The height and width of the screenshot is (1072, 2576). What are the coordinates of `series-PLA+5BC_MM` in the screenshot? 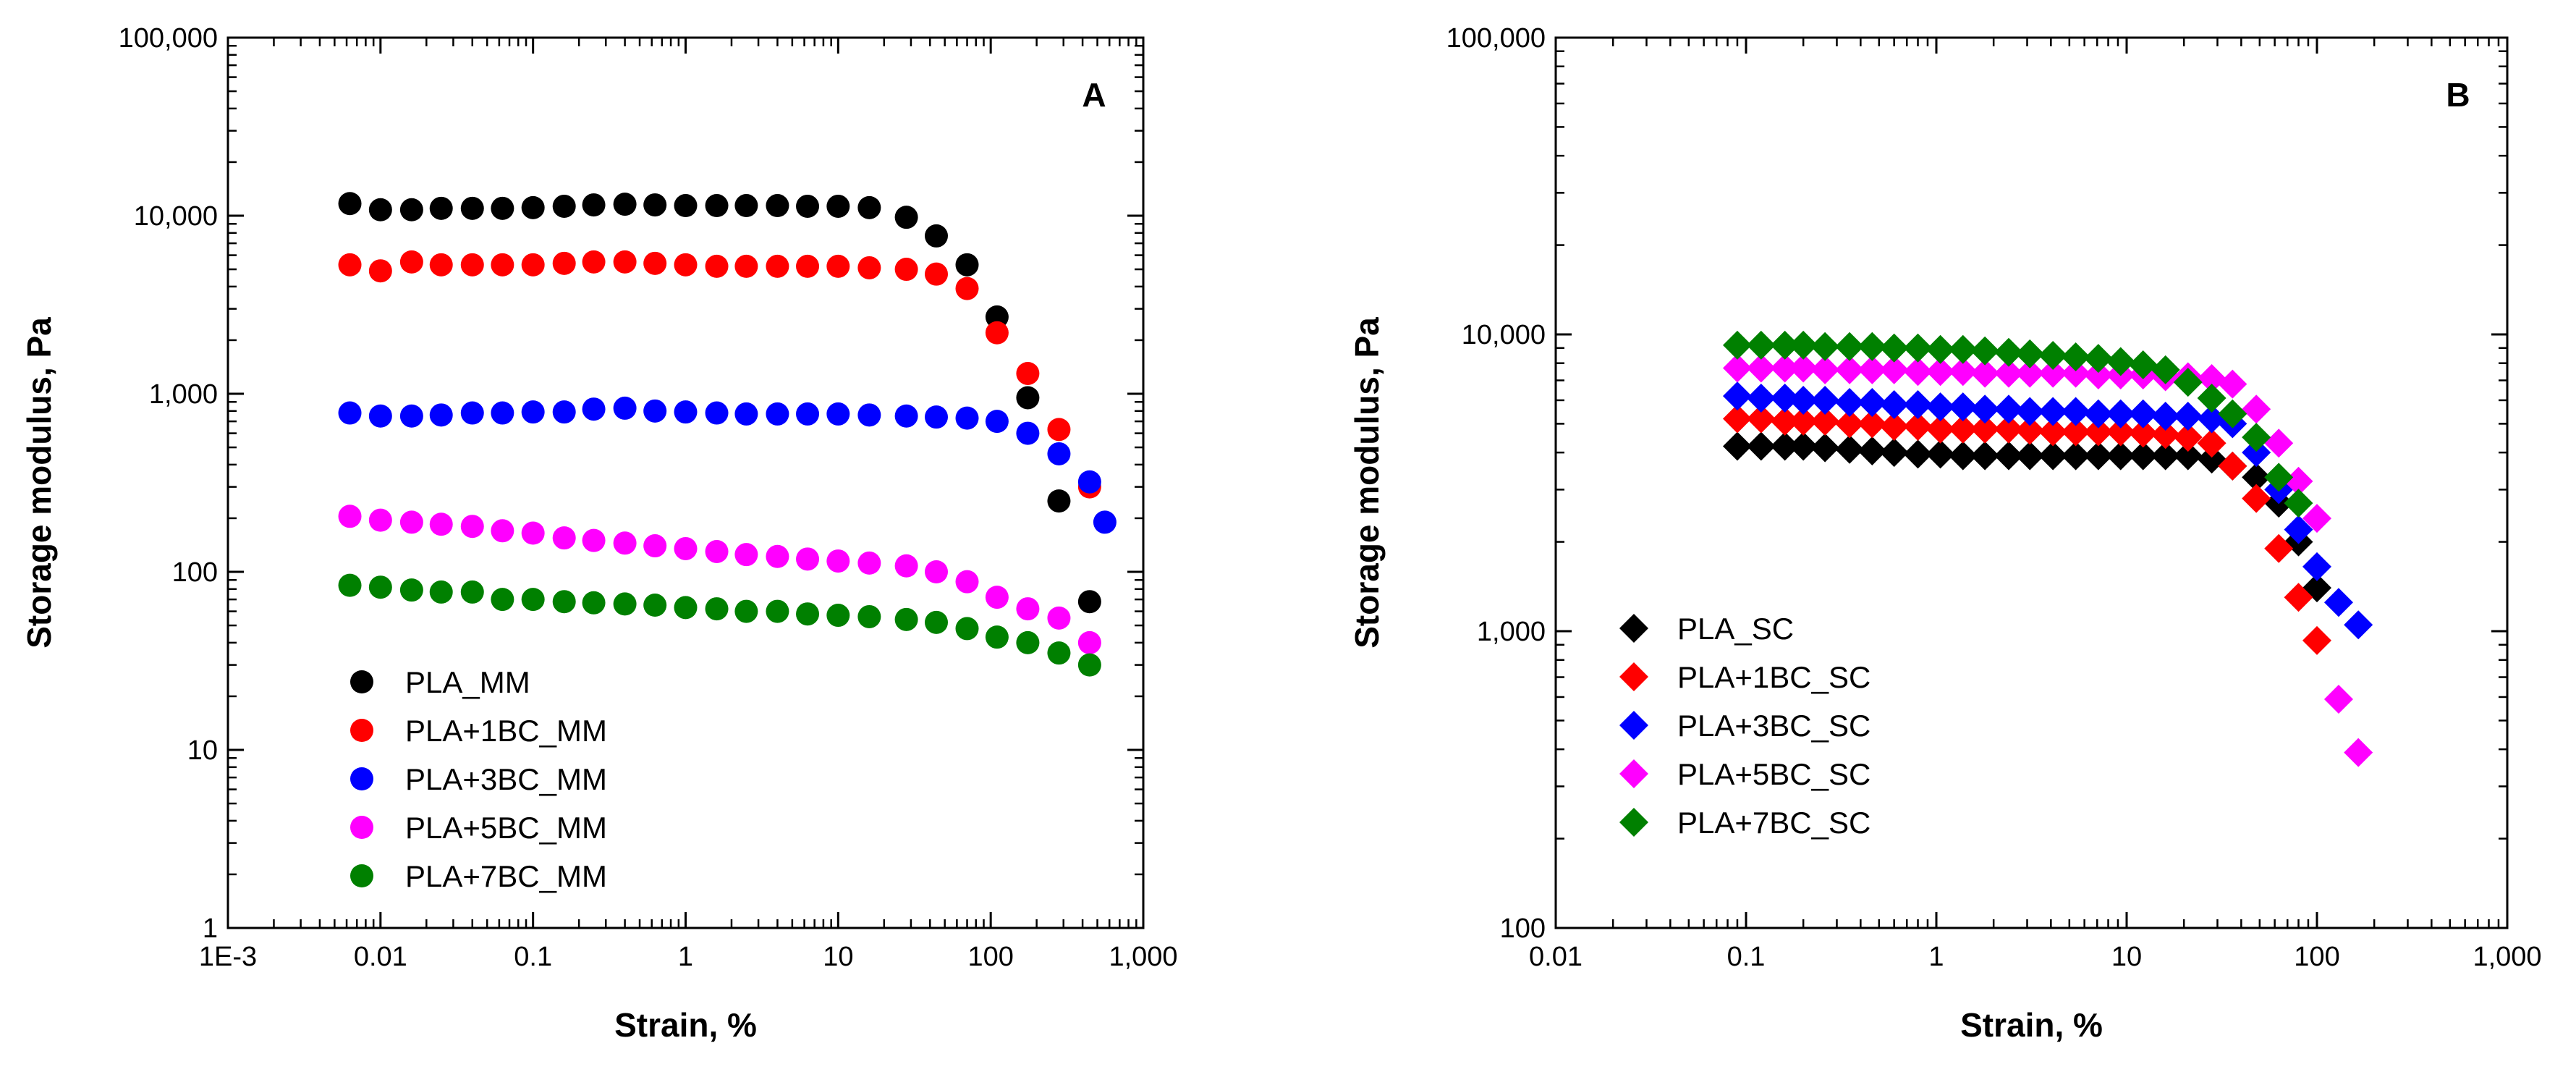 It's located at (719, 579).